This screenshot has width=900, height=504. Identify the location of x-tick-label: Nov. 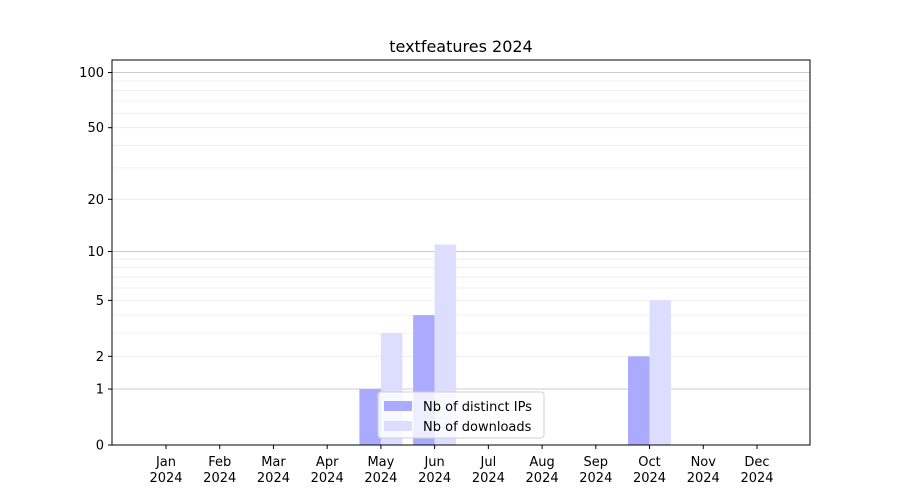
(704, 462).